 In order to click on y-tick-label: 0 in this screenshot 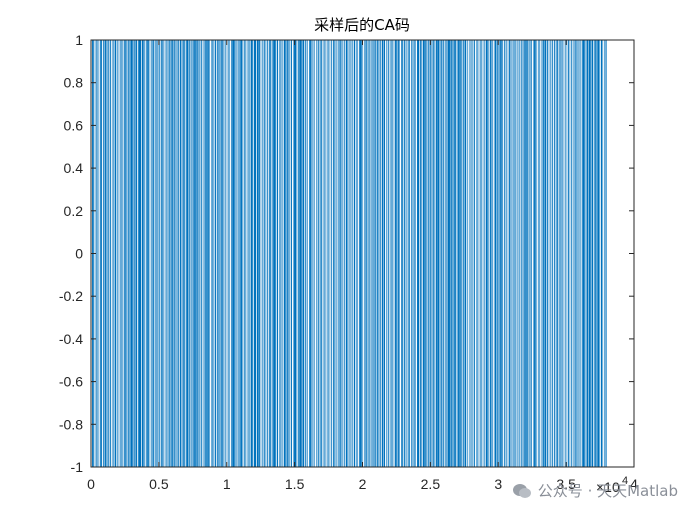, I will do `click(79, 254)`.